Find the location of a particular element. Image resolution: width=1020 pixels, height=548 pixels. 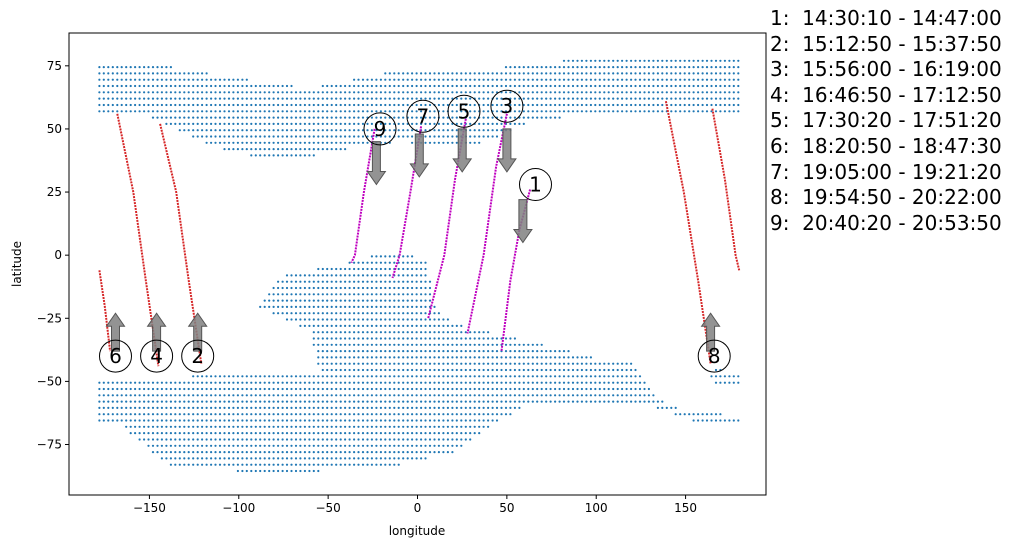

y-tick-label: 0 is located at coordinates (58, 255).